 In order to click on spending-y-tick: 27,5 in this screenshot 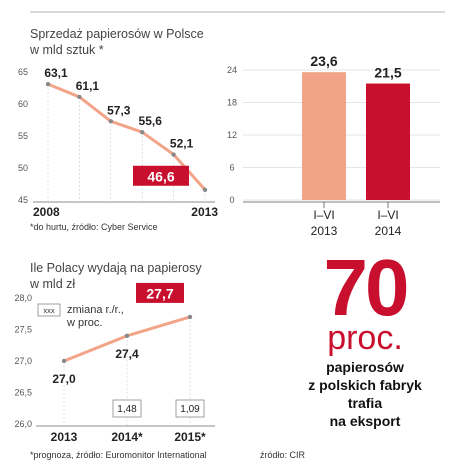, I will do `click(23, 330)`.